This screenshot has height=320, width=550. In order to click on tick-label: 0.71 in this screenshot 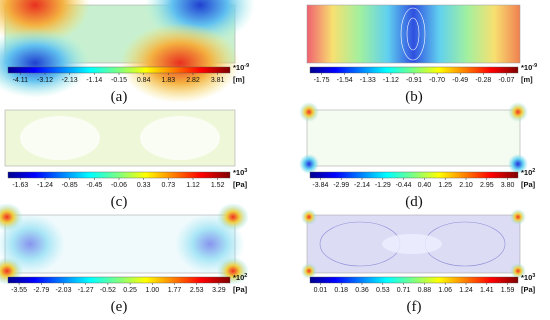, I will do `click(404, 290)`.